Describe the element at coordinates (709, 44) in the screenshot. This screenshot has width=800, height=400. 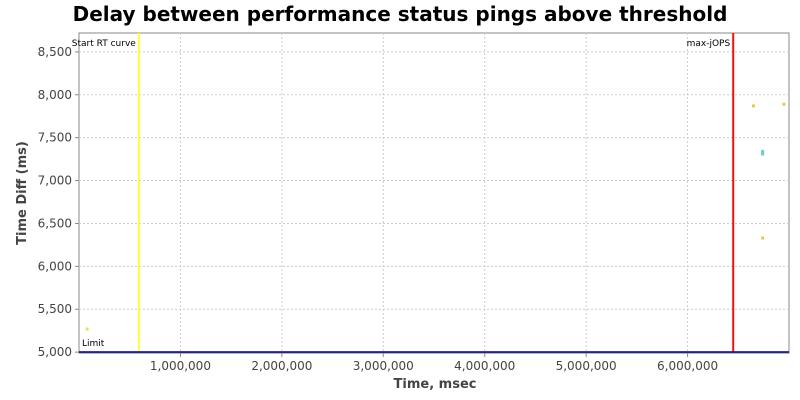
I see `marker-label: max-jOPS` at that location.